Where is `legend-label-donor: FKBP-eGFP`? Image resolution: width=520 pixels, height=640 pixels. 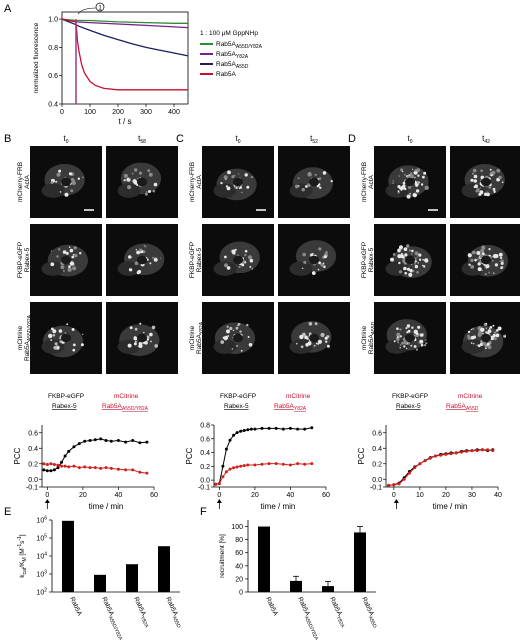 legend-label-donor: FKBP-eGFP is located at coordinates (66, 396).